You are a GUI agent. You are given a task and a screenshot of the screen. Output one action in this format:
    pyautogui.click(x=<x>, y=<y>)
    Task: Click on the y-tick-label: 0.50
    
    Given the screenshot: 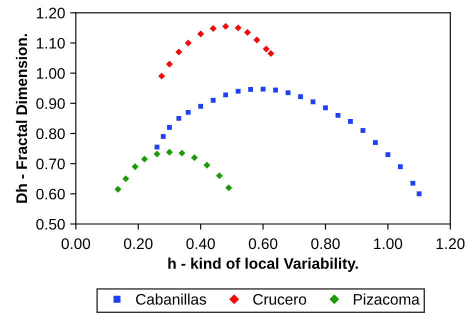 What is the action you would take?
    pyautogui.click(x=50, y=224)
    